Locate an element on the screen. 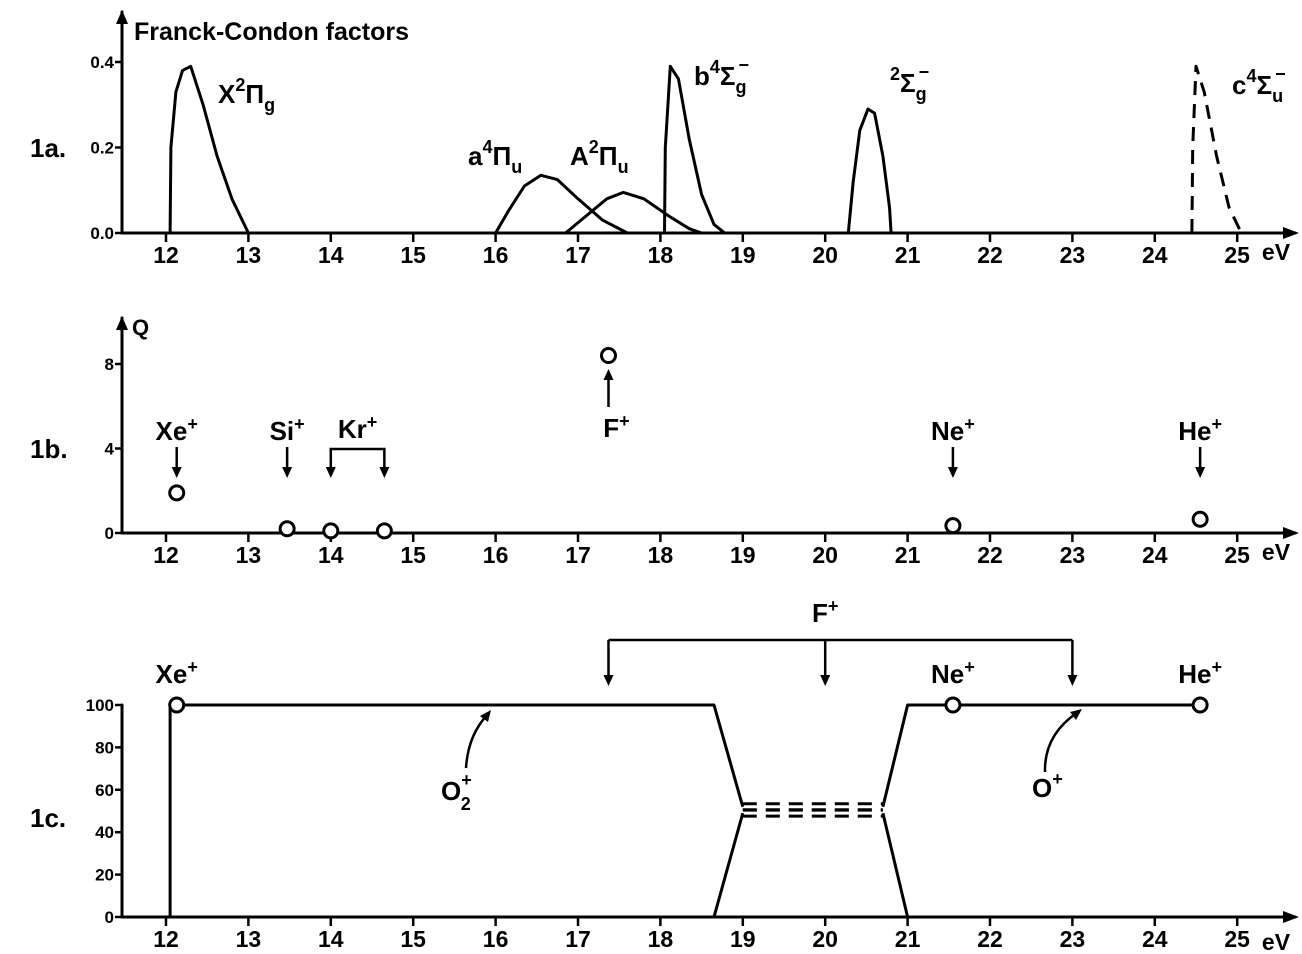  y-axis-arrowhead is located at coordinates (122, 17).